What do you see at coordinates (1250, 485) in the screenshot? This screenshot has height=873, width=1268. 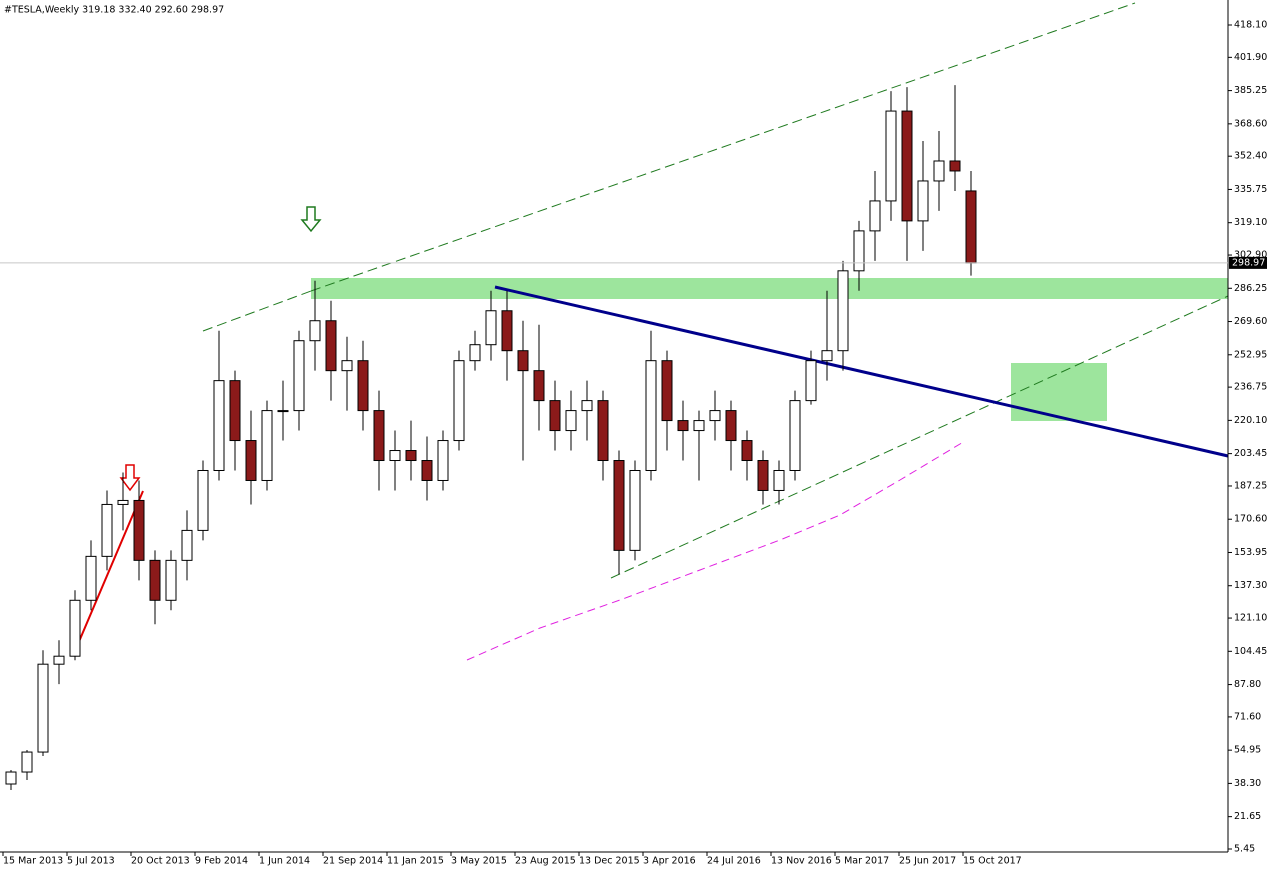 I see `y-tick-label: 187.25` at bounding box center [1250, 485].